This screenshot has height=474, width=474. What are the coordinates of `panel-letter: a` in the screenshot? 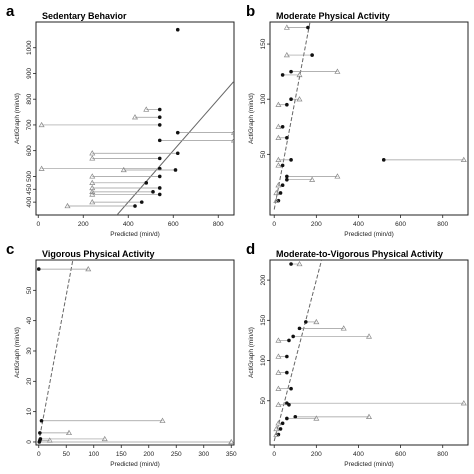 It's located at (10, 11).